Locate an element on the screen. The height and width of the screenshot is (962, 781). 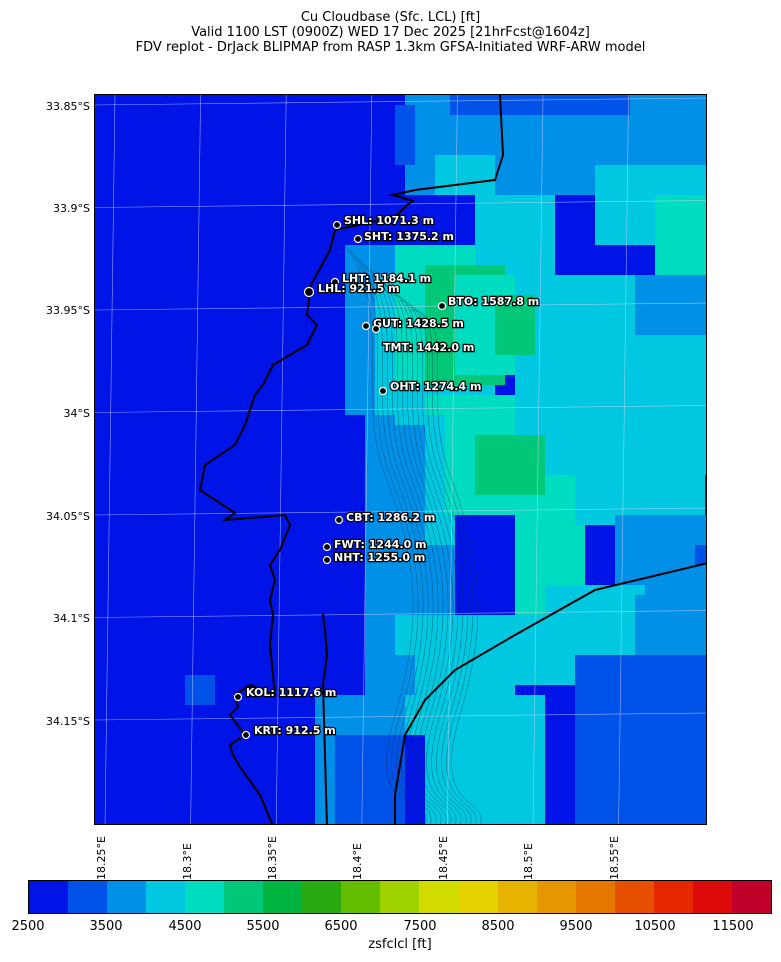
site-label: SHL: 1071.3 m is located at coordinates (389, 220).